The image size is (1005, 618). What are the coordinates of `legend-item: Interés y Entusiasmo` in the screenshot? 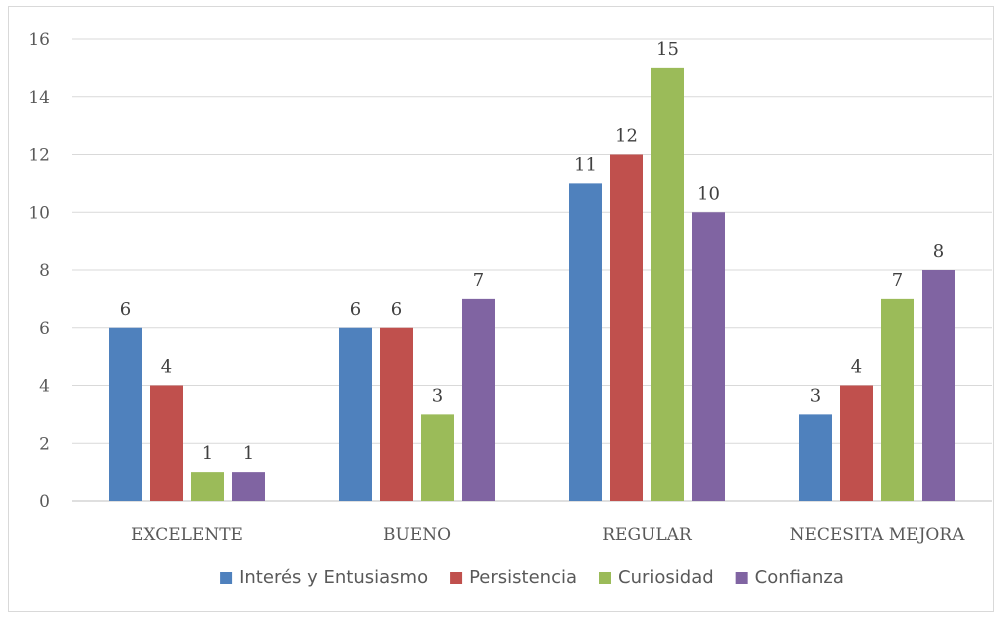 It's located at (324, 577).